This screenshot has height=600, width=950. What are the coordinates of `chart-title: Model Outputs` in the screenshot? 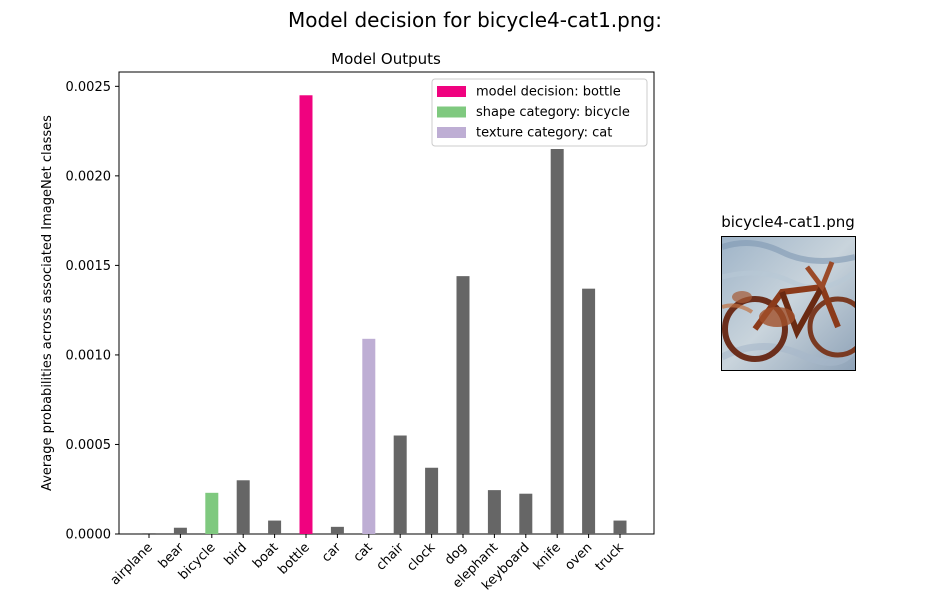 It's located at (386, 59).